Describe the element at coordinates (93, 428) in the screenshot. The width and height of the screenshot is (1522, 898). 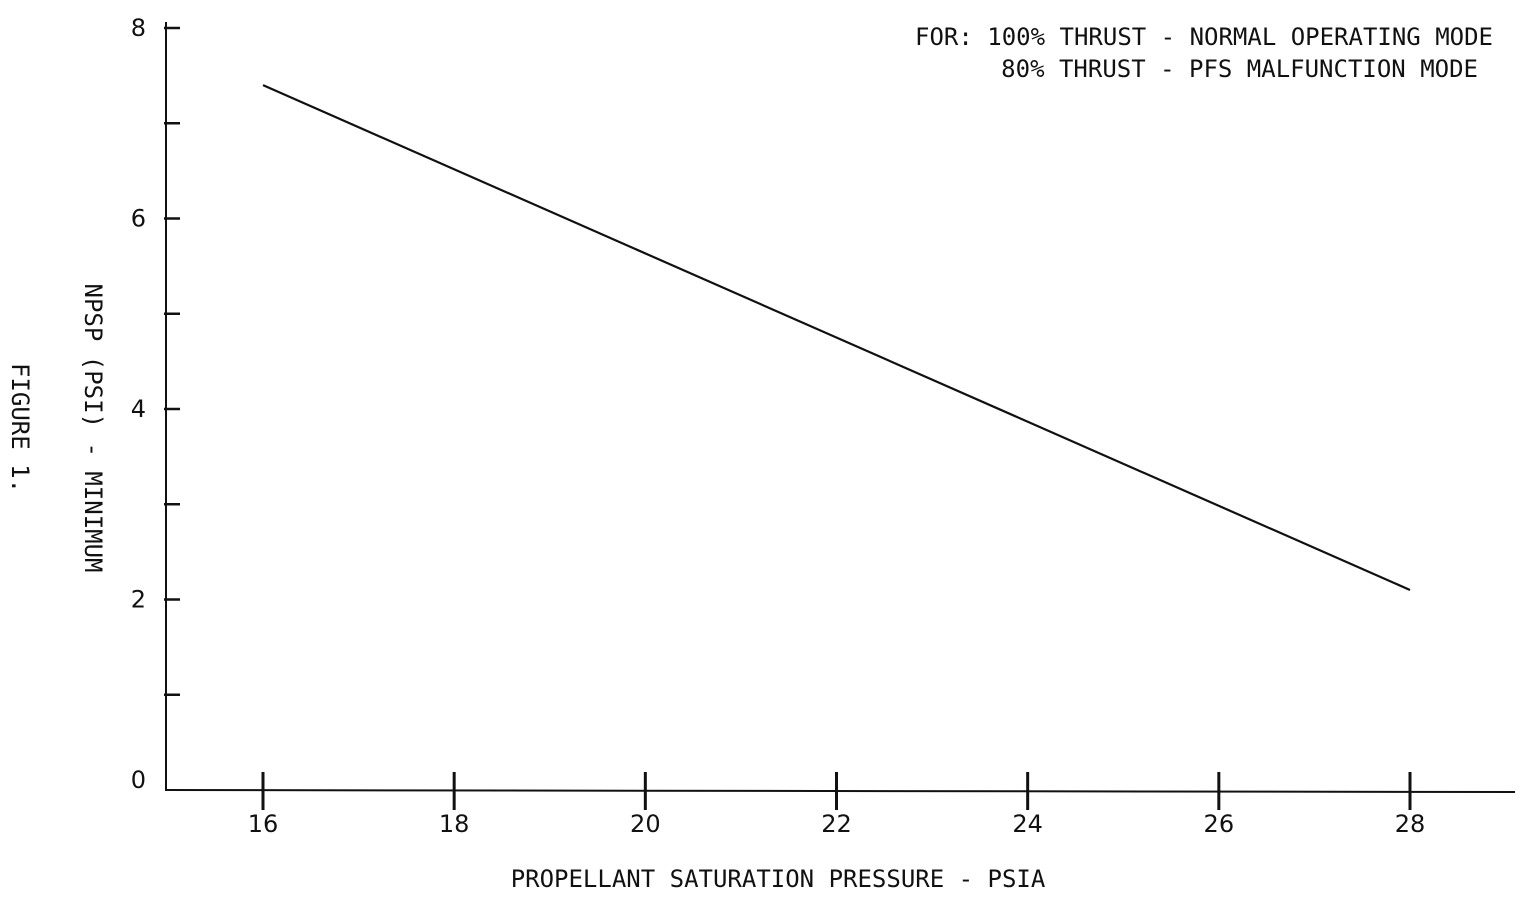
I see `y-axis-label: NPSP (PSI) - MINIMUM` at that location.